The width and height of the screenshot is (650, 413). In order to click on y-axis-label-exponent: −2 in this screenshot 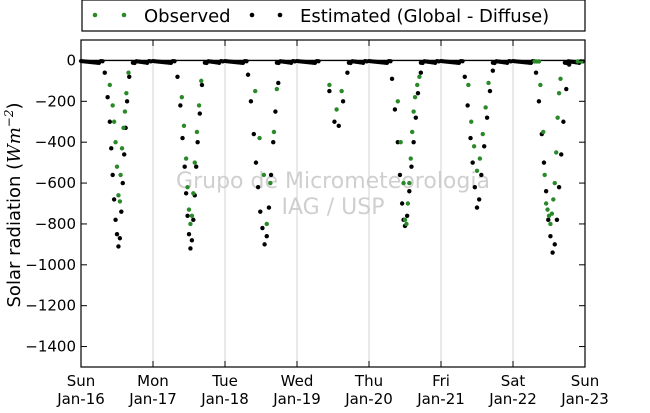, I will do `click(9, 119)`.